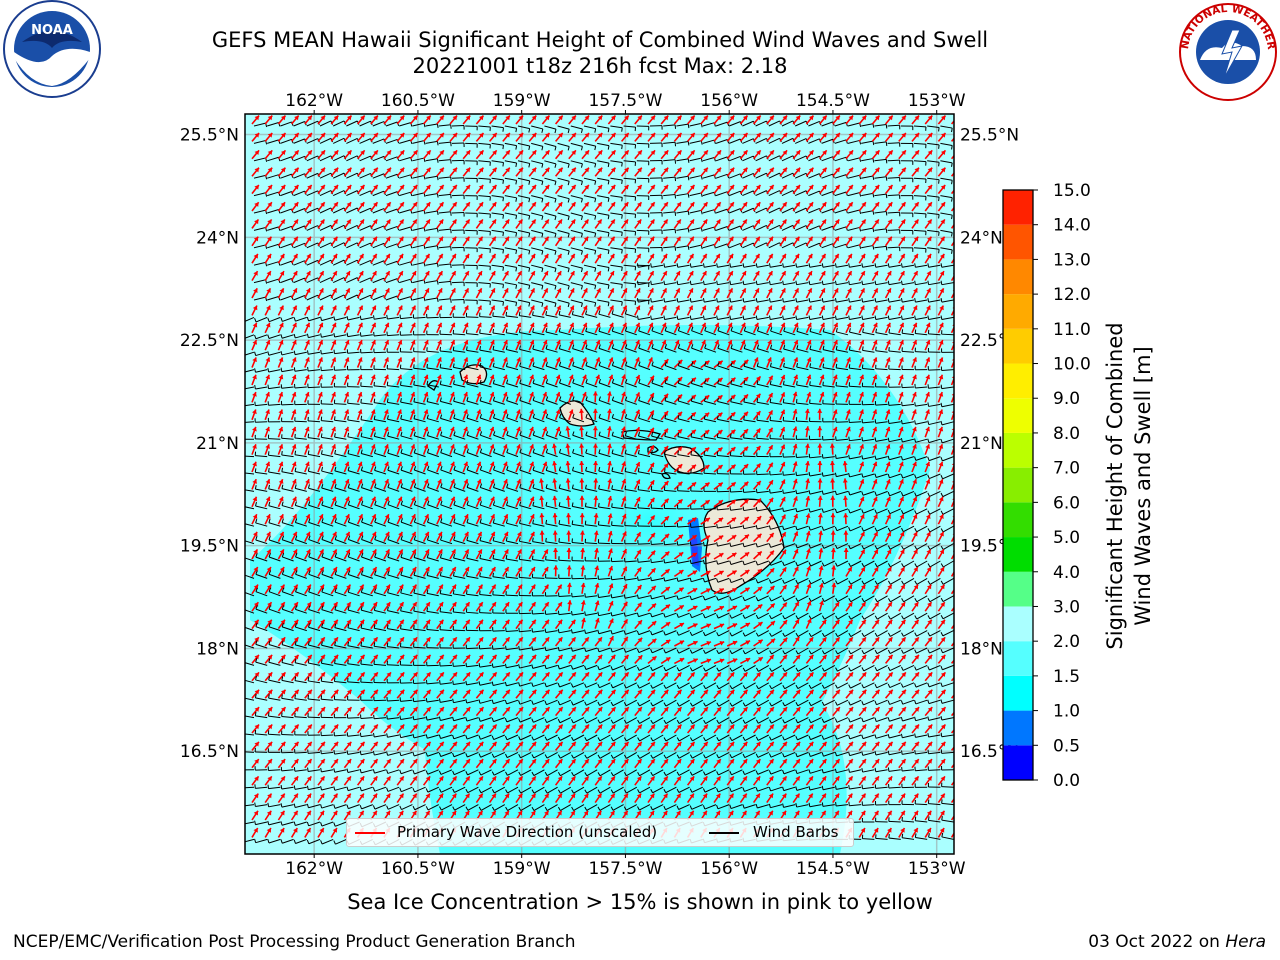  I want to click on wave-direction-arrow, so click(952, 312).